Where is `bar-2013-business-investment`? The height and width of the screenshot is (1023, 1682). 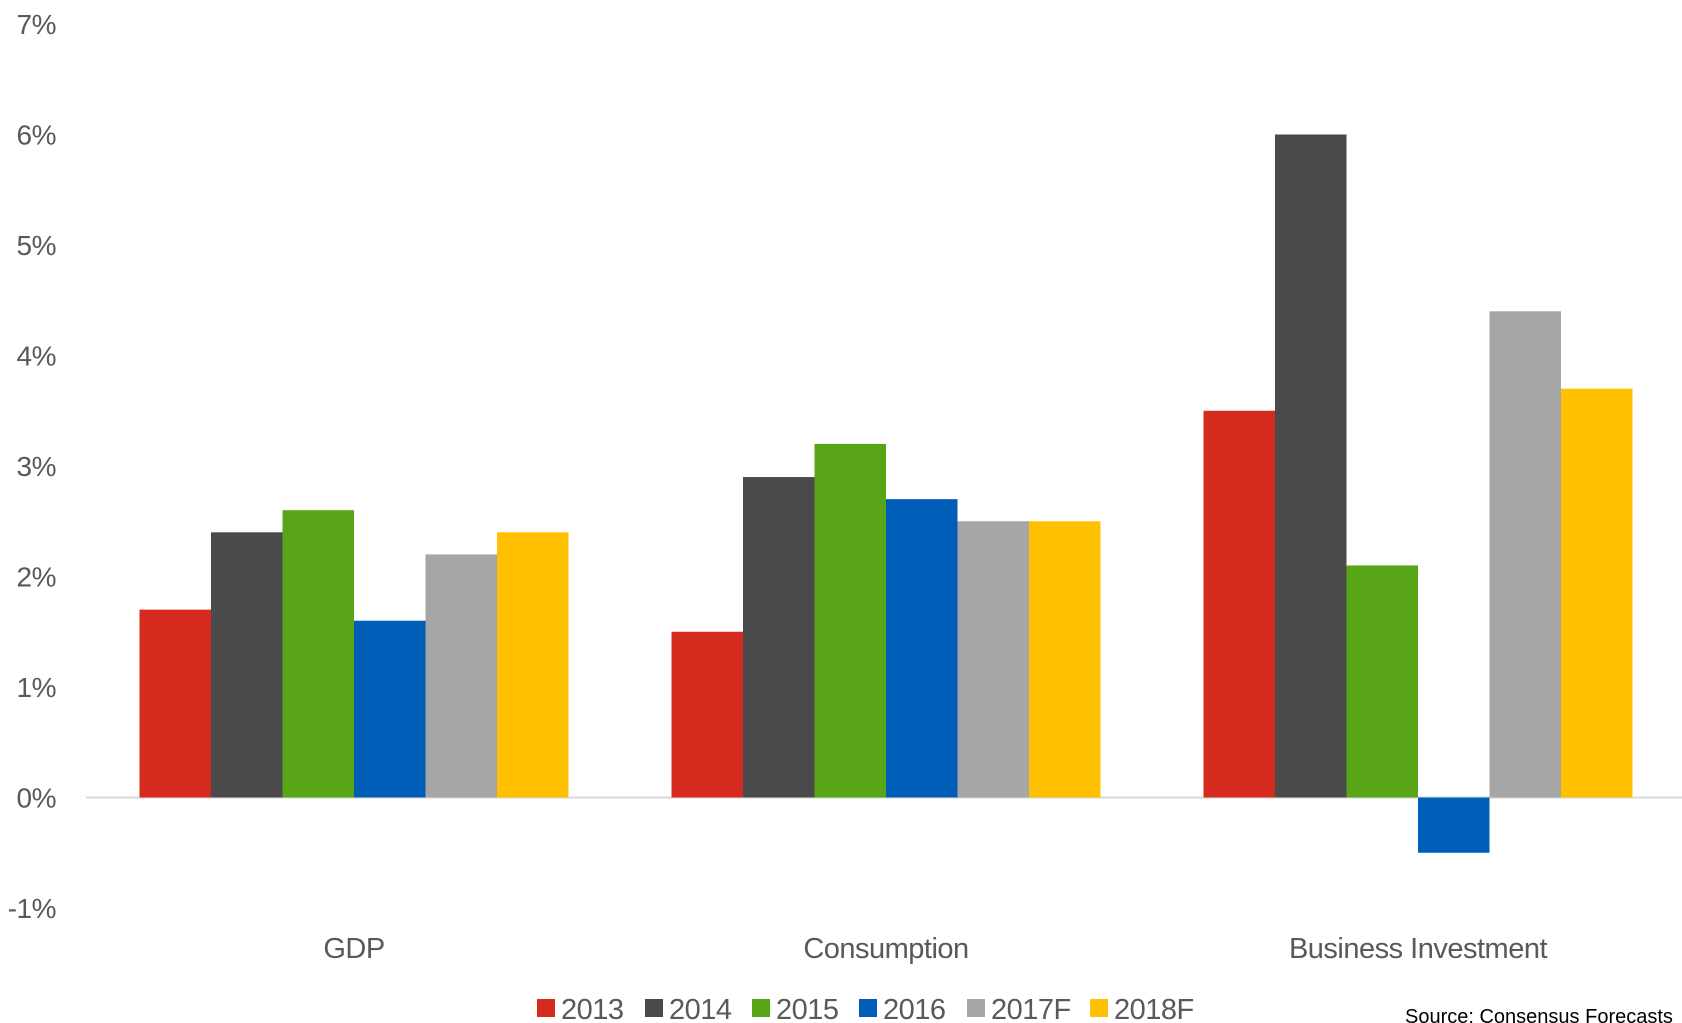
bar-2013-business-investment is located at coordinates (1239, 604).